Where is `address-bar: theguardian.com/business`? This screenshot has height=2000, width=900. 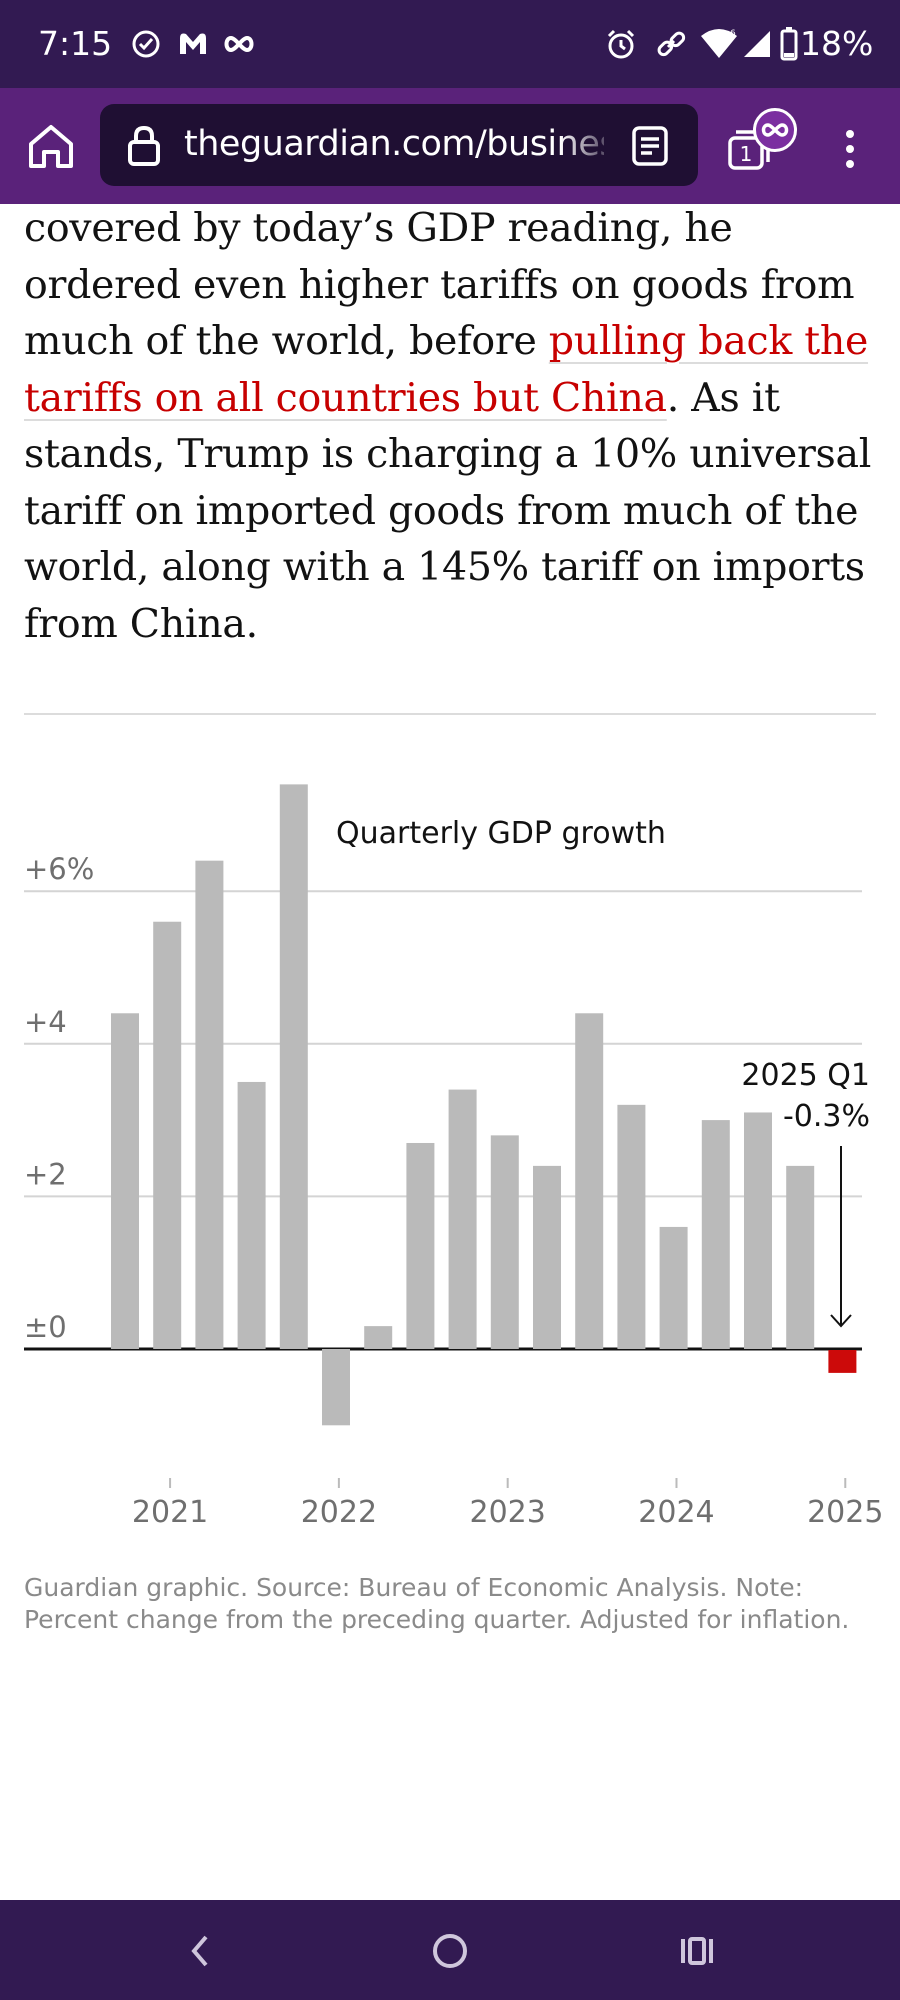 address-bar: theguardian.com/business is located at coordinates (399, 145).